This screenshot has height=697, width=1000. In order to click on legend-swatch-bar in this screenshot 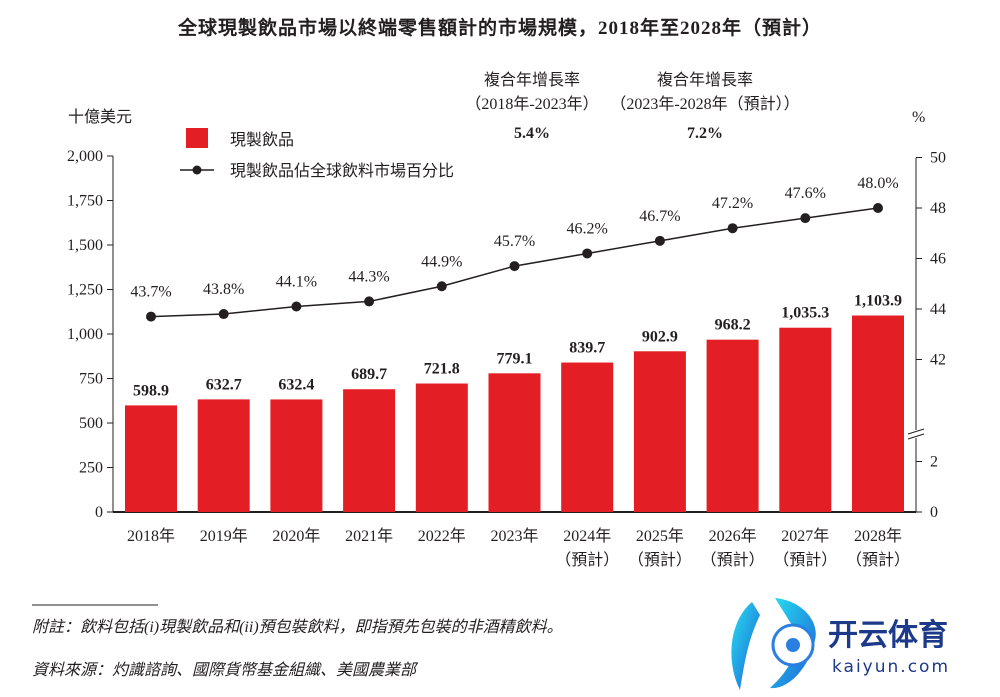, I will do `click(197, 138)`.